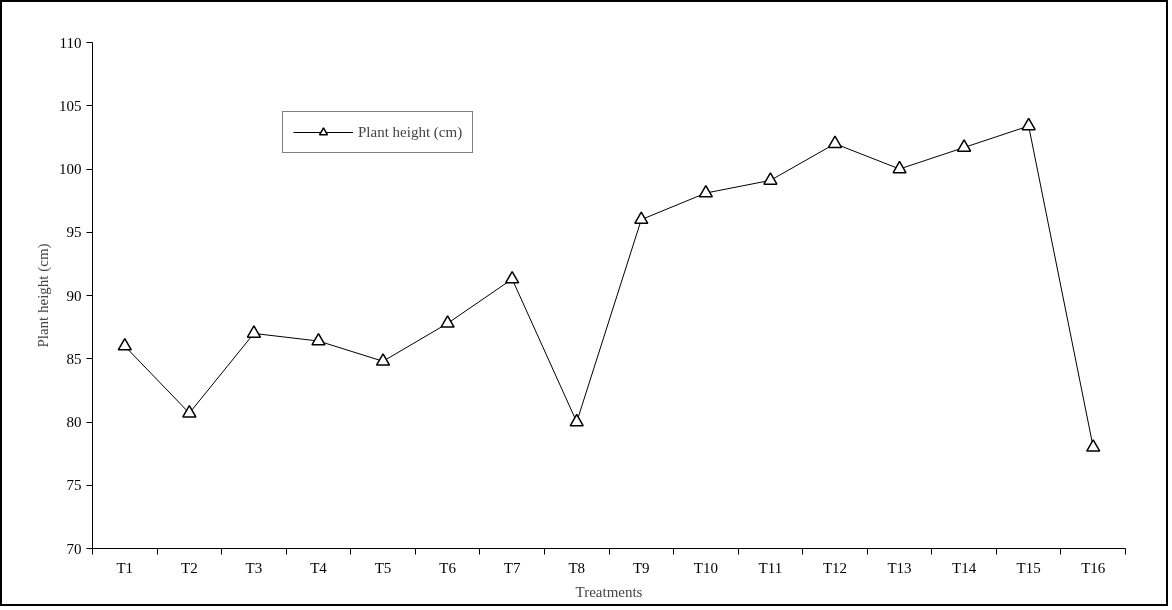 This screenshot has width=1172, height=610. Describe the element at coordinates (74, 295) in the screenshot. I see `y-tick-label: 90` at that location.